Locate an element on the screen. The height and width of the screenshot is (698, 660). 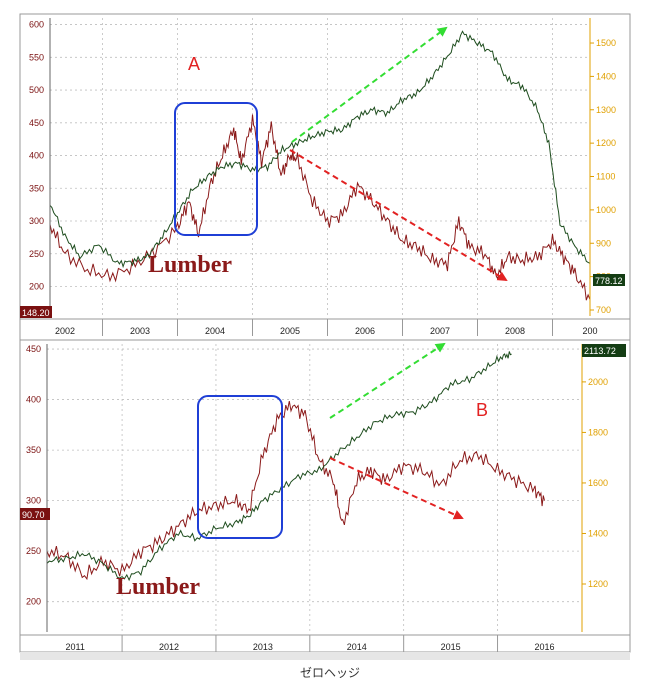
x-tick-label: 200 is located at coordinates (589, 331).